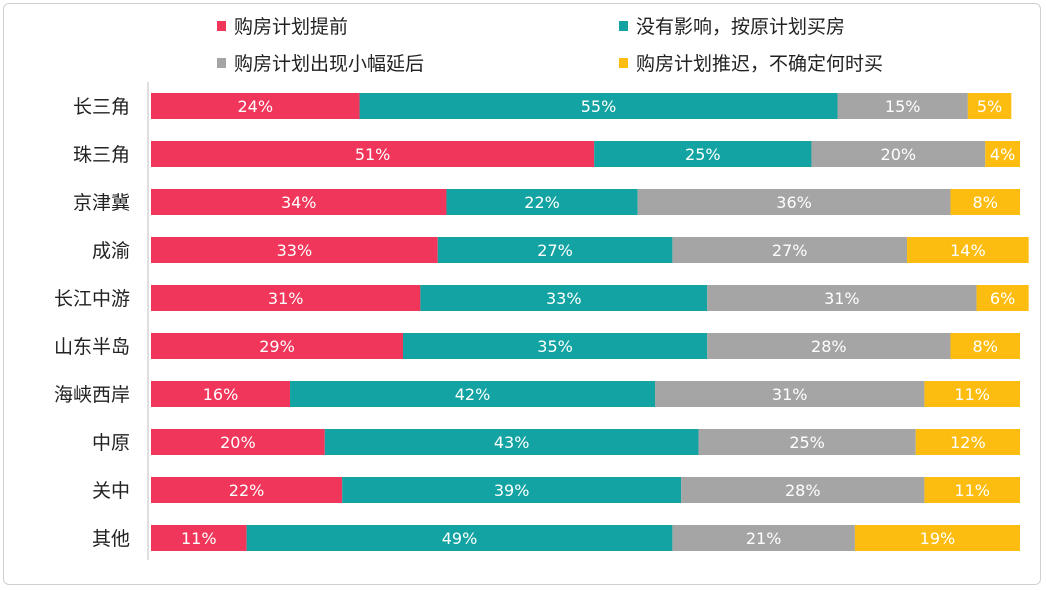 This screenshot has width=1046, height=590. I want to click on legend-item-3: 购房计划出现小幅延后, so click(320, 64).